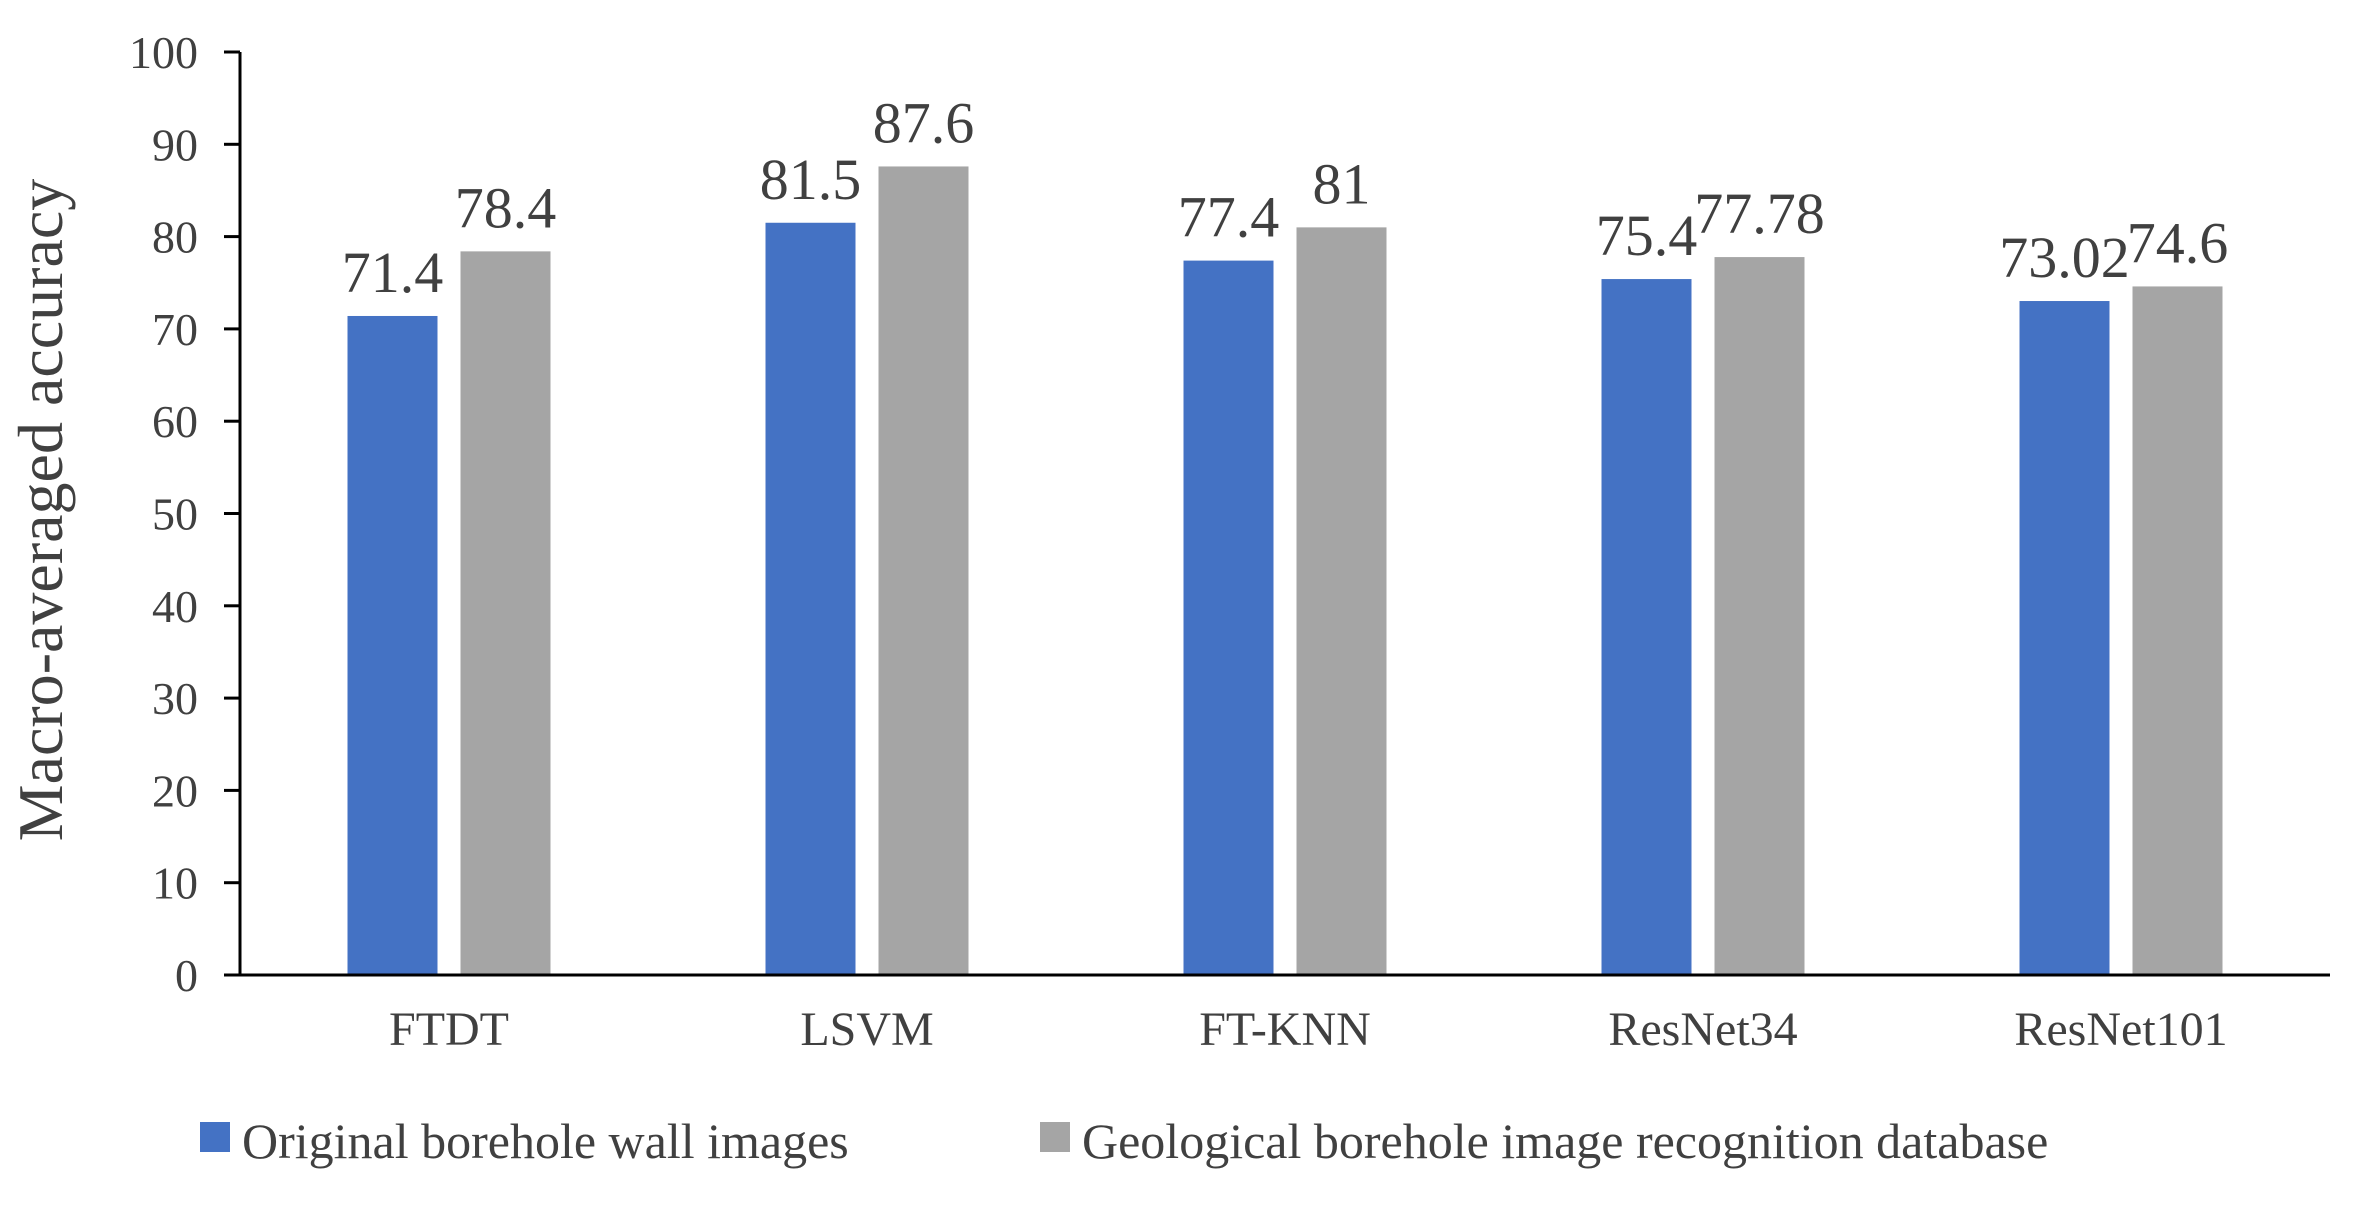 Image resolution: width=2354 pixels, height=1208 pixels. What do you see at coordinates (175, 698) in the screenshot?
I see `y-tick-label: 30` at bounding box center [175, 698].